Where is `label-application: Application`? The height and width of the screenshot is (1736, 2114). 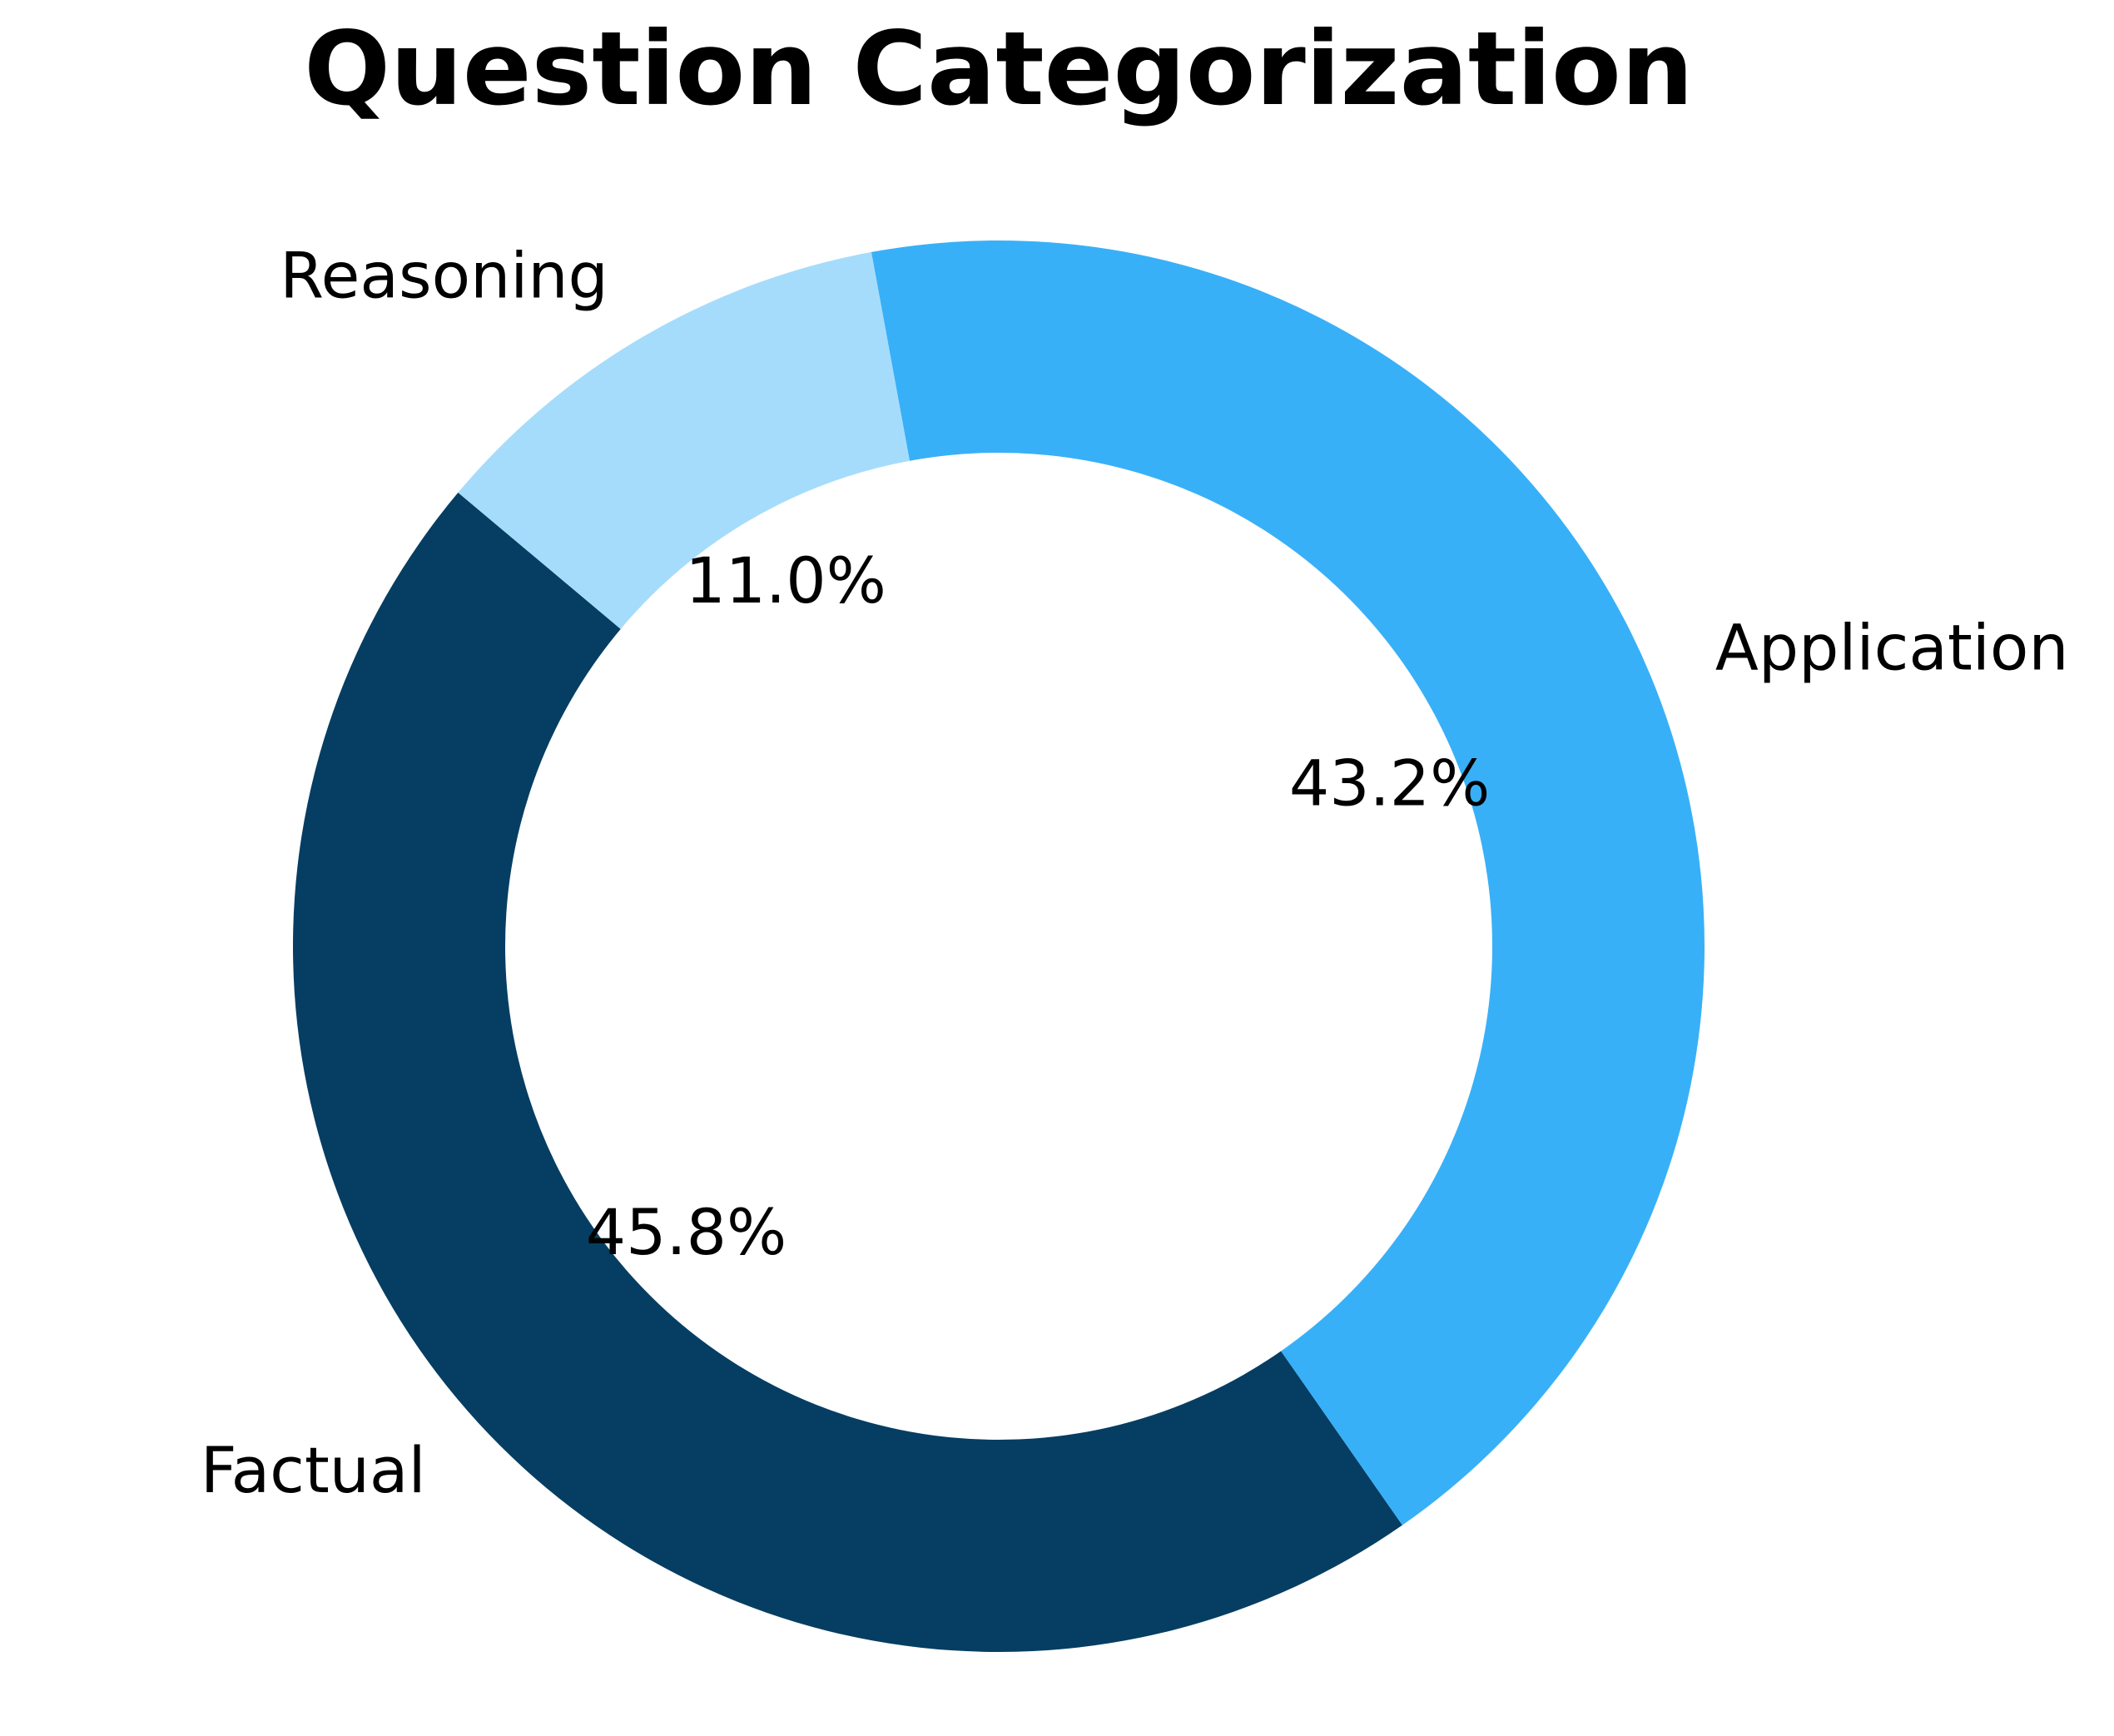 label-application: Application is located at coordinates (1892, 647).